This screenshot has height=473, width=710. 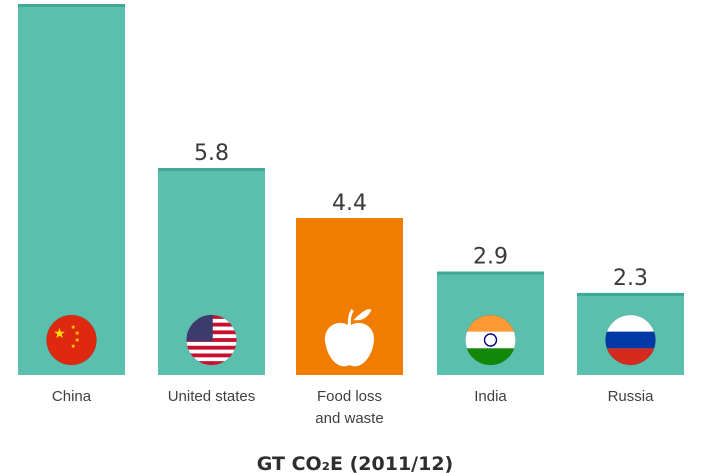 What do you see at coordinates (349, 203) in the screenshot?
I see `value-label-2: 4.4` at bounding box center [349, 203].